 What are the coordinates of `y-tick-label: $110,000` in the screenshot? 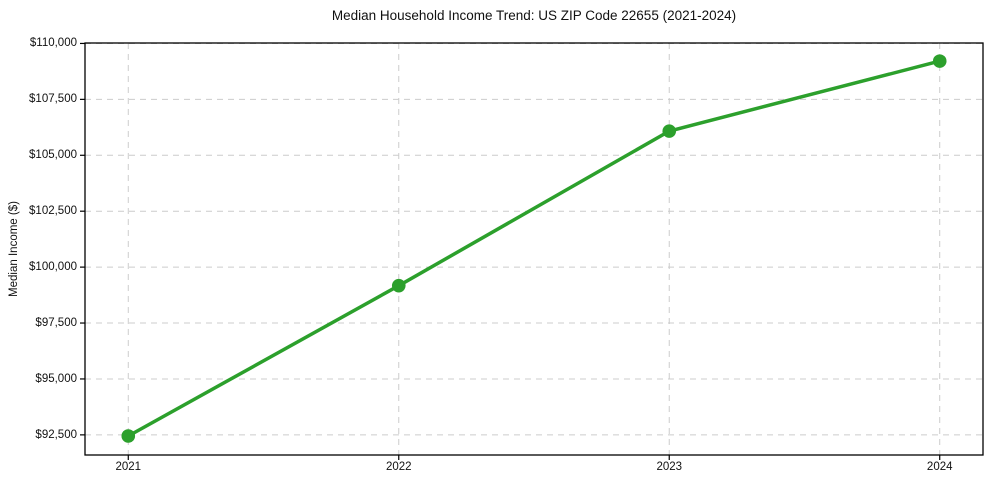 It's located at (53, 43).